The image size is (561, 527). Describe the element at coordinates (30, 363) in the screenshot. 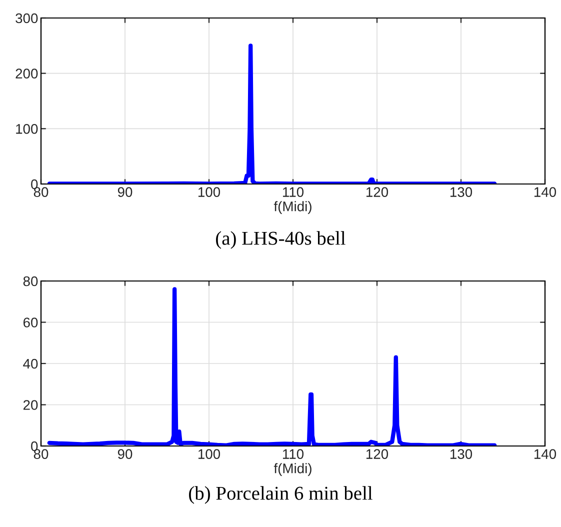

I see `y-tick-label: 40` at that location.